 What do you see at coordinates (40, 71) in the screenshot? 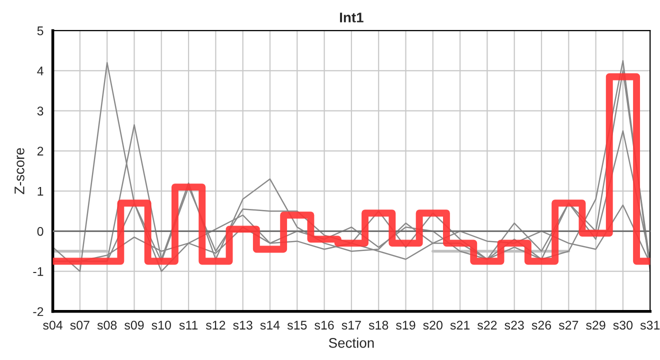
I see `y-tick-label: 4` at bounding box center [40, 71].